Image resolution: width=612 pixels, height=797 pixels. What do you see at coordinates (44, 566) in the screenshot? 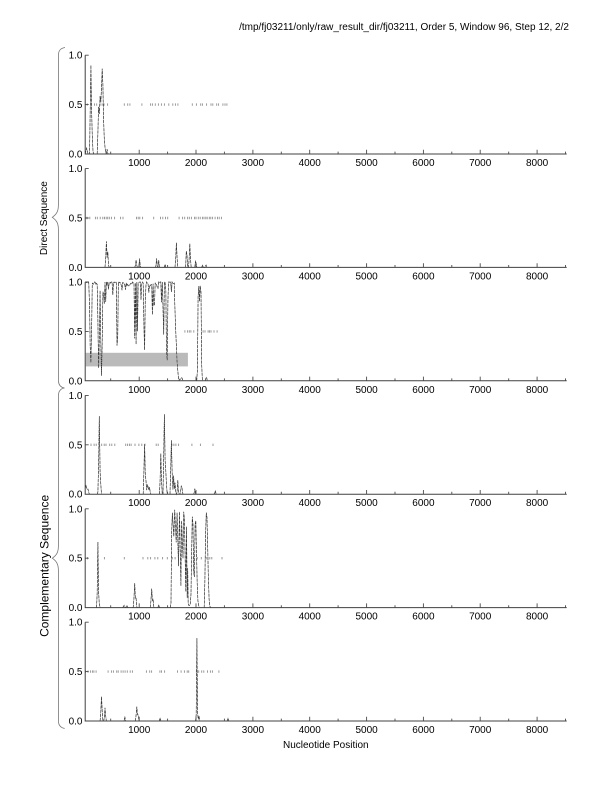
I see `svg-text: Complementary Sequence` at bounding box center [44, 566].